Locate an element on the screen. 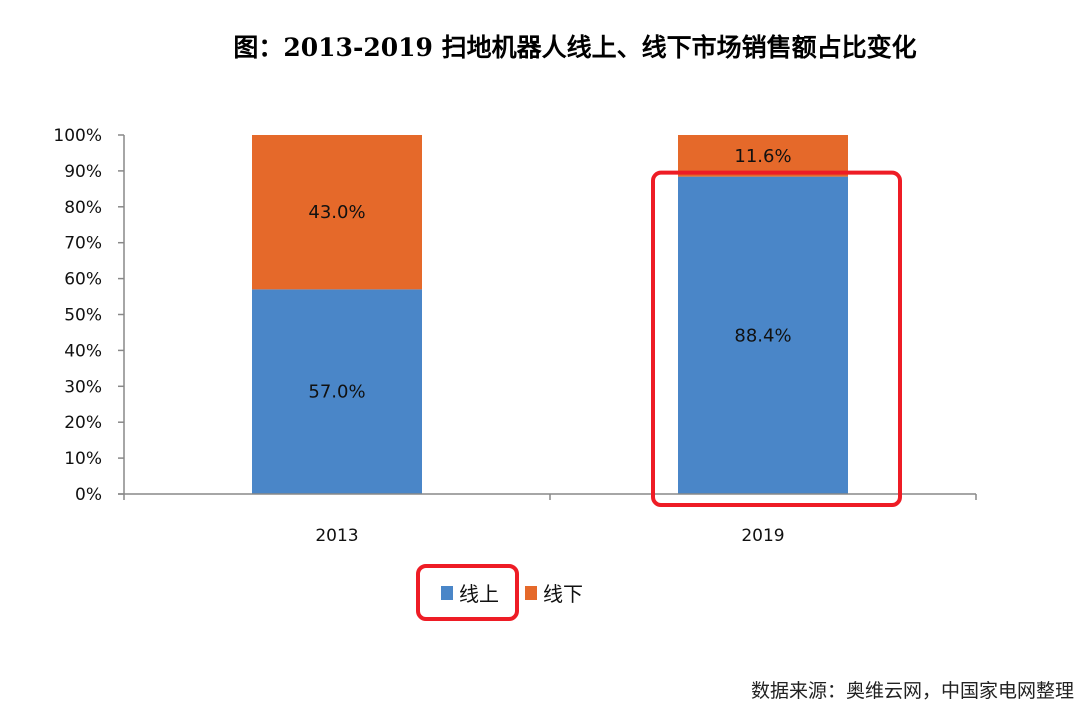  y-tick-label: 50% is located at coordinates (83, 316).